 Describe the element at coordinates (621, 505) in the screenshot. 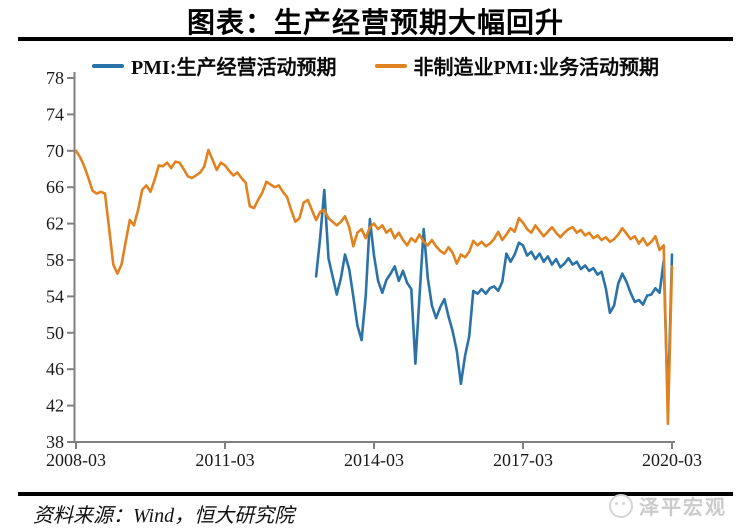

I see `watermark-logo-icon` at that location.